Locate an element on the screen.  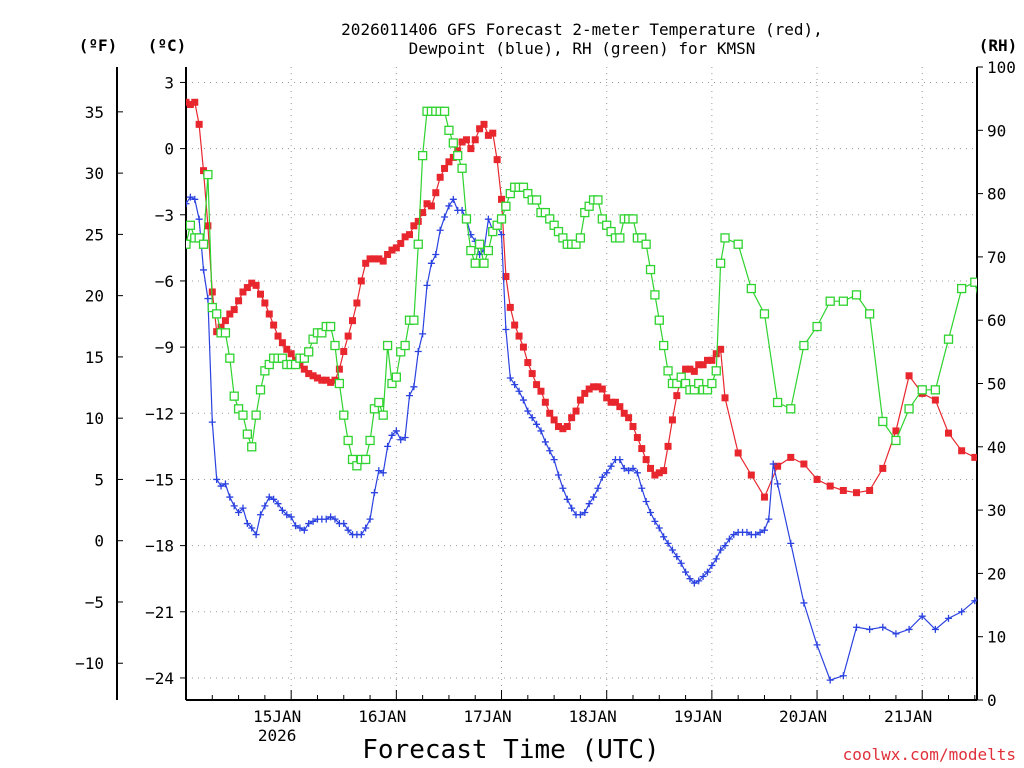
rh-tick-label: 60 is located at coordinates (996, 320).